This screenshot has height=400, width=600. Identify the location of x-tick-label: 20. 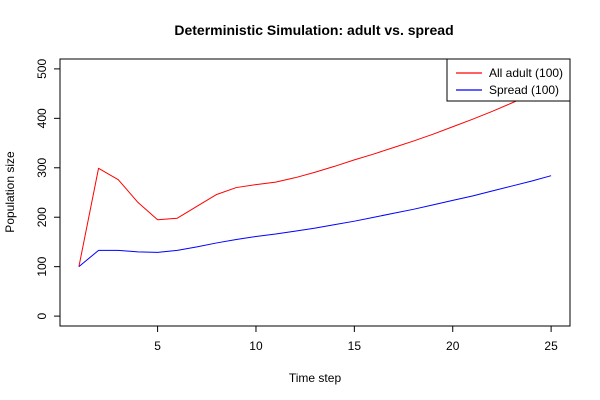
(453, 346).